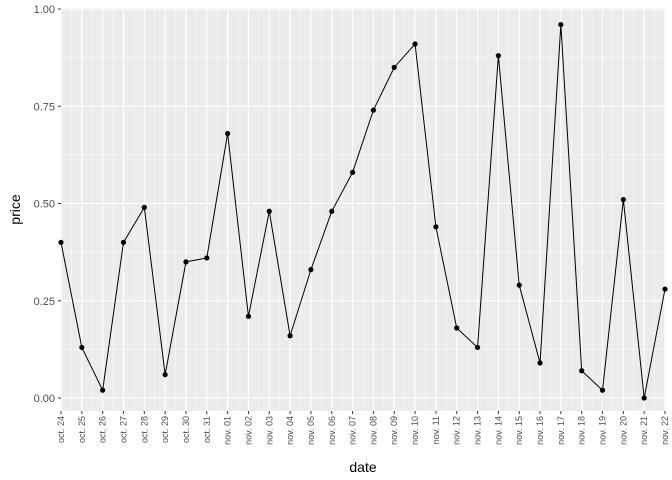 Image resolution: width=672 pixels, height=480 pixels. Describe the element at coordinates (644, 430) in the screenshot. I see `x-tick-label: nov. 21` at that location.